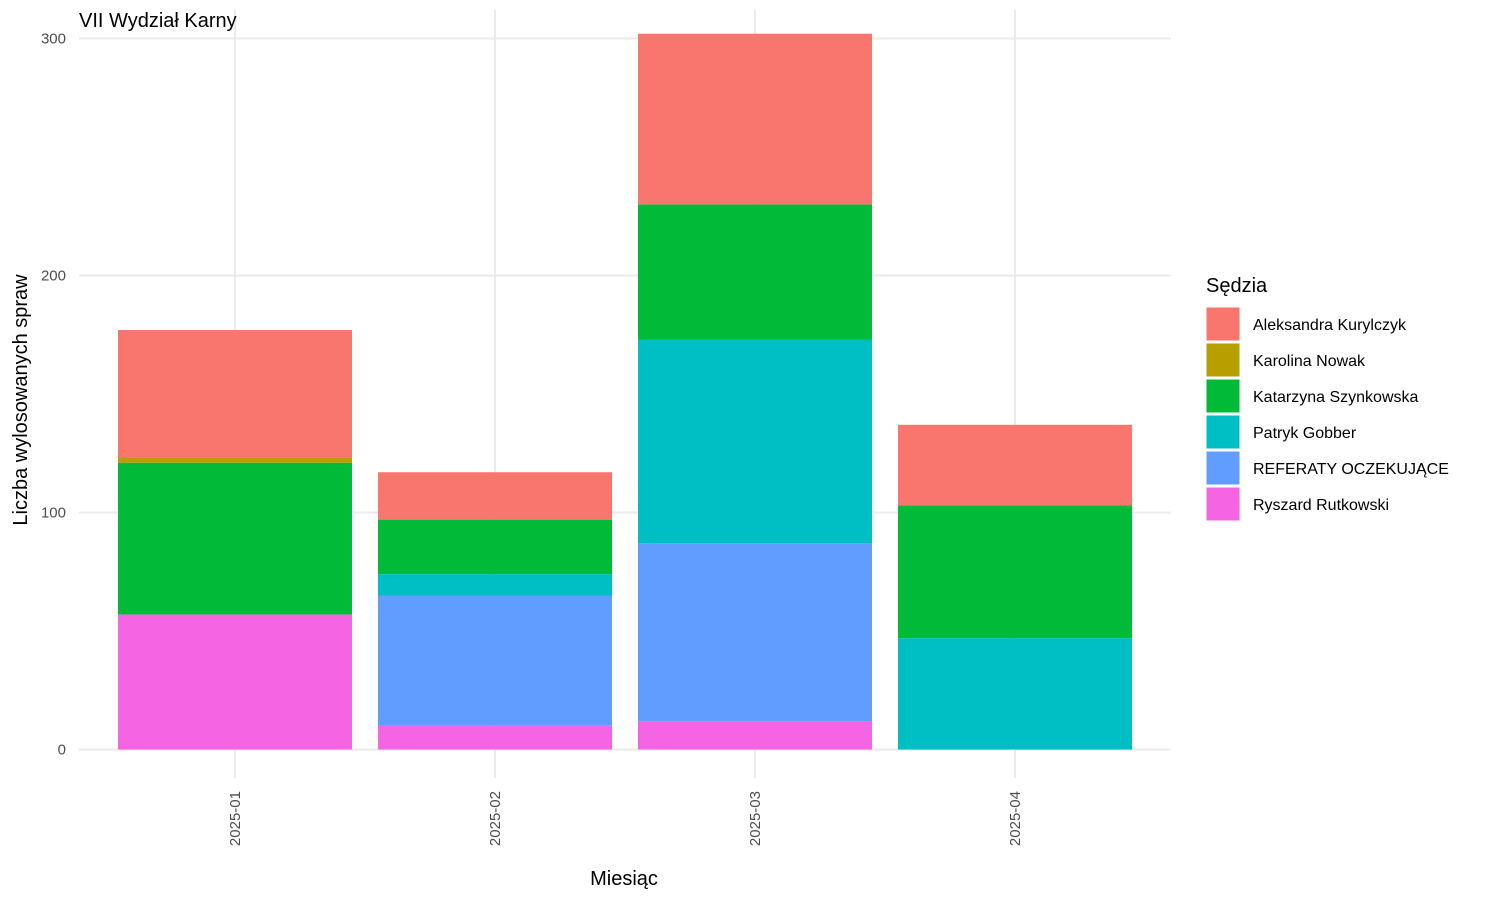  What do you see at coordinates (755, 818) in the screenshot?
I see `x-tick-label: 2025-03` at bounding box center [755, 818].